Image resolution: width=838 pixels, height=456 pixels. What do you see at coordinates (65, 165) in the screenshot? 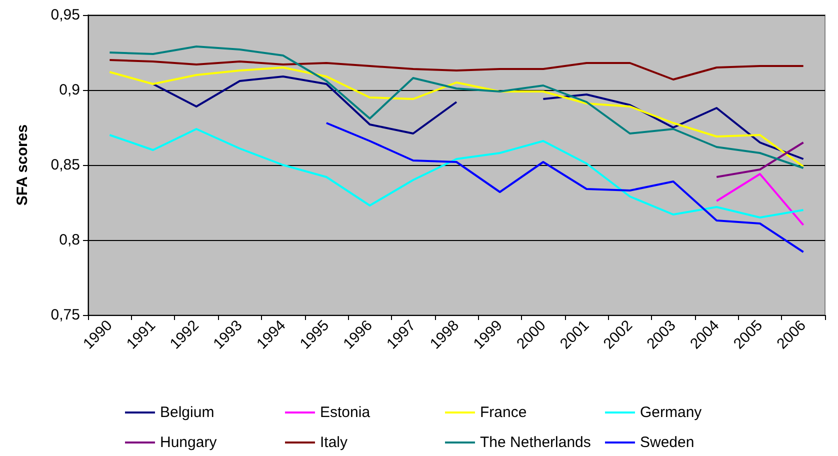
I see `y-tick-label: 0,85` at bounding box center [65, 165].